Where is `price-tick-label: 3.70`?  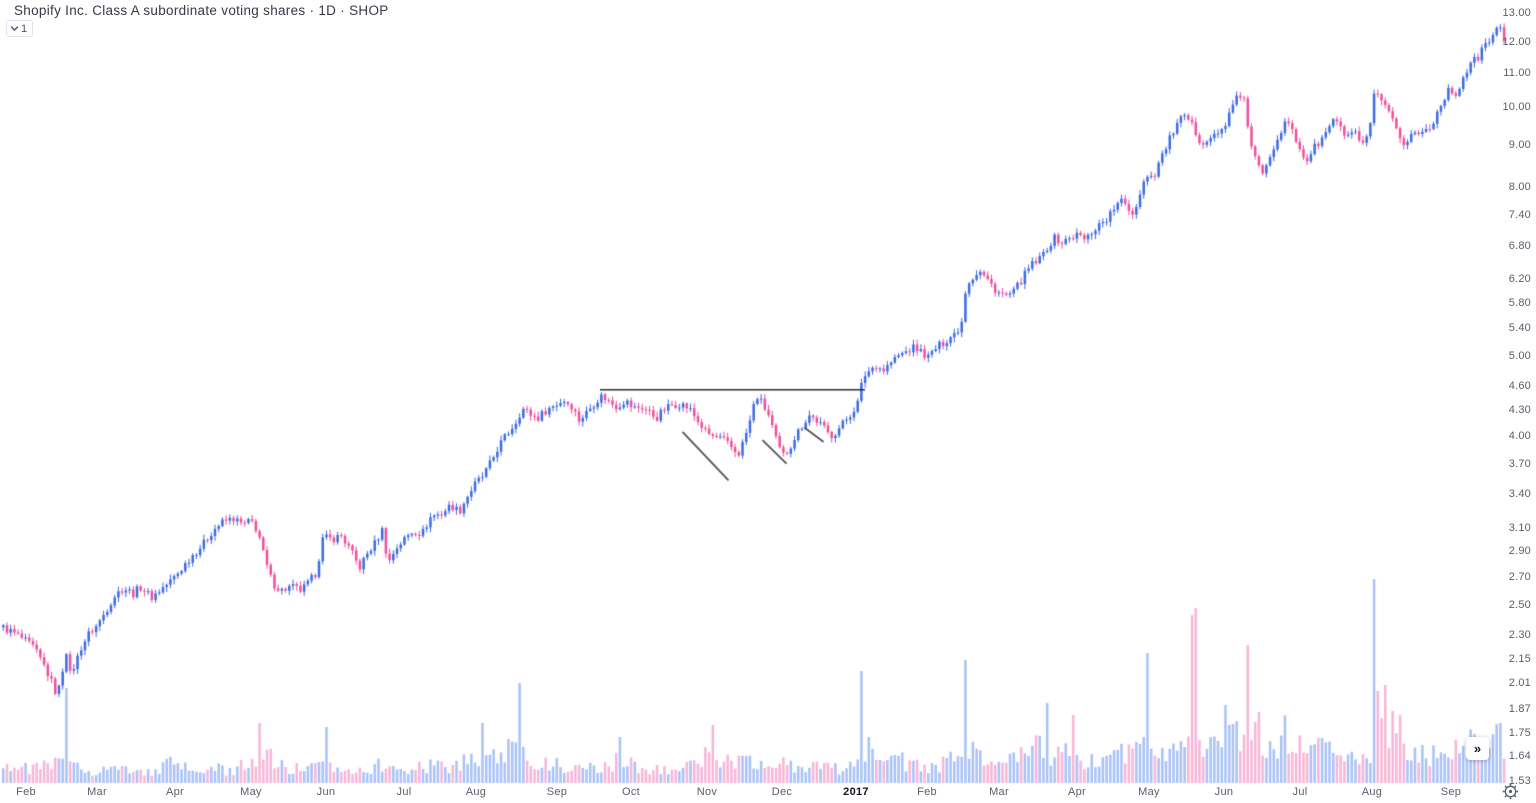 price-tick-label: 3.70 is located at coordinates (1519, 464).